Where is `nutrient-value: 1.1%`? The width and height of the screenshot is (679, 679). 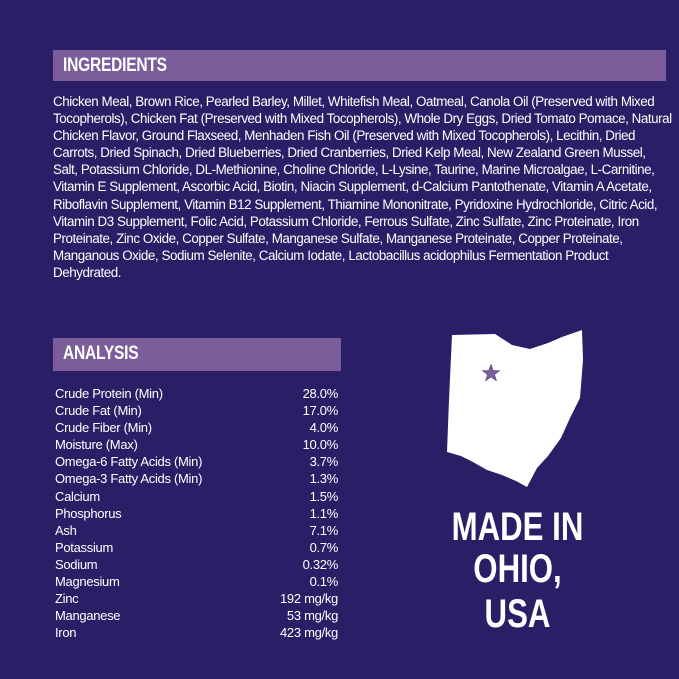 nutrient-value: 1.1% is located at coordinates (324, 513).